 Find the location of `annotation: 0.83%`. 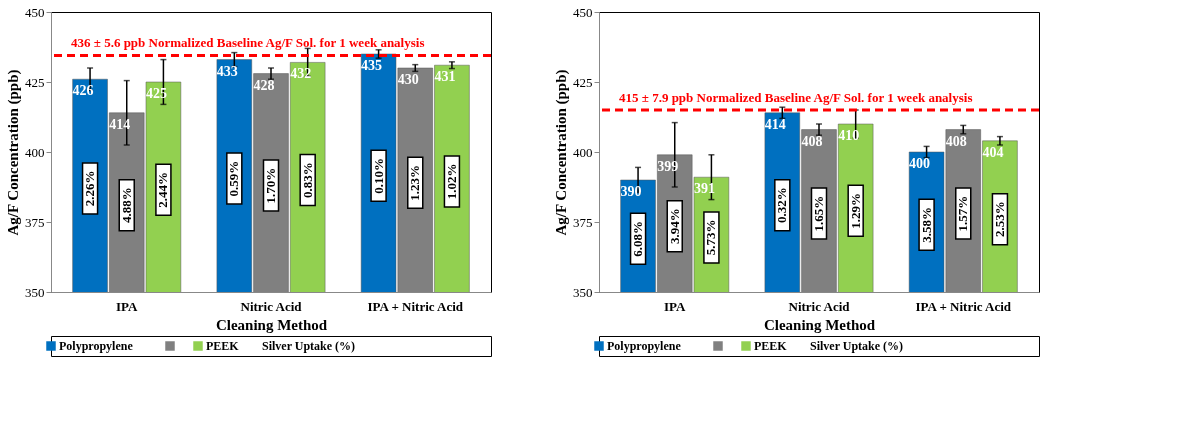

annotation: 0.83% is located at coordinates (307, 180).